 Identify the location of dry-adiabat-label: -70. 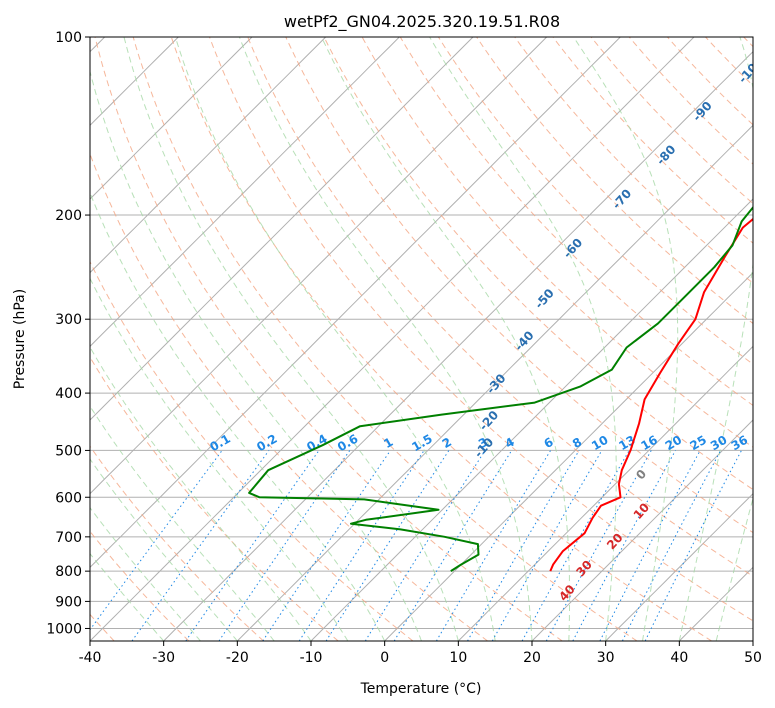
(621, 198).